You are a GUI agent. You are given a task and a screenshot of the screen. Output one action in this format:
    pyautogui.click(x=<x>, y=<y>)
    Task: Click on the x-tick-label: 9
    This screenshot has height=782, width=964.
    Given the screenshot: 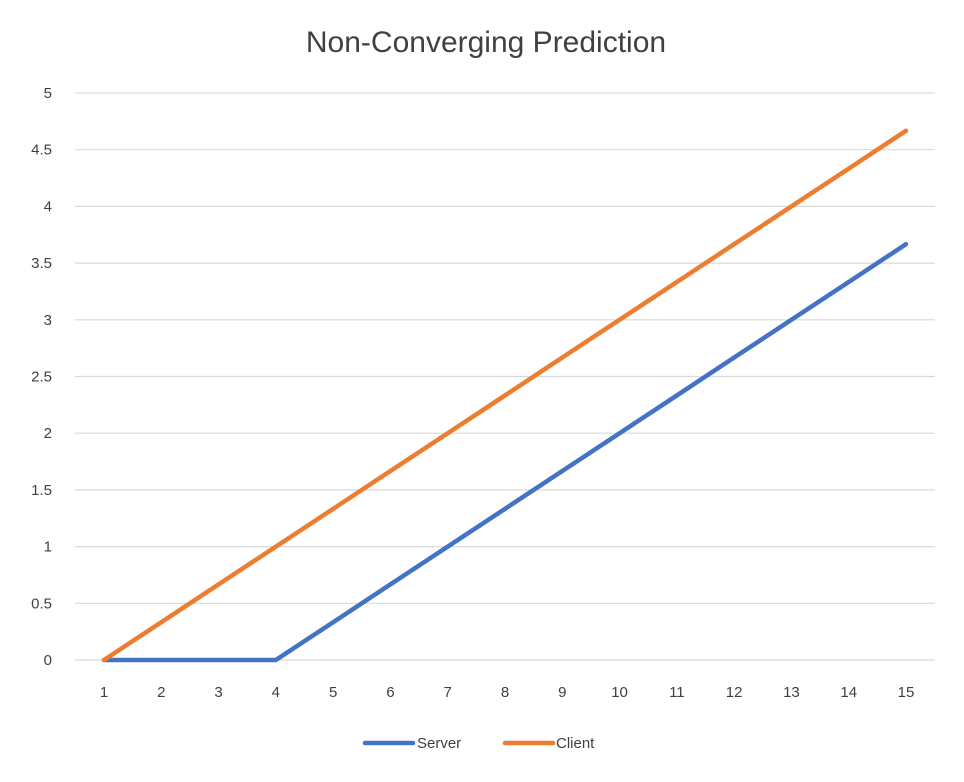 What is the action you would take?
    pyautogui.click(x=562, y=692)
    